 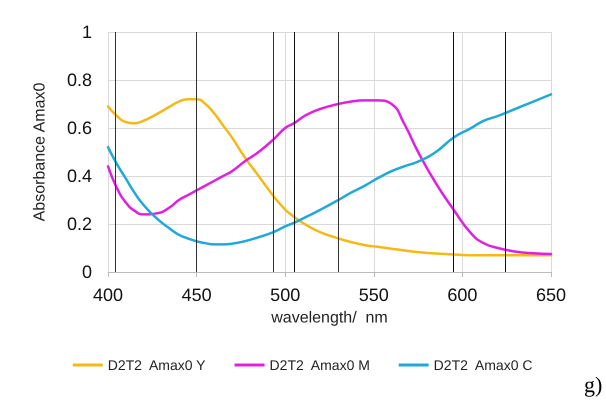 What do you see at coordinates (320, 365) in the screenshot?
I see `legend-label: D2T2 Amax0 M` at bounding box center [320, 365].